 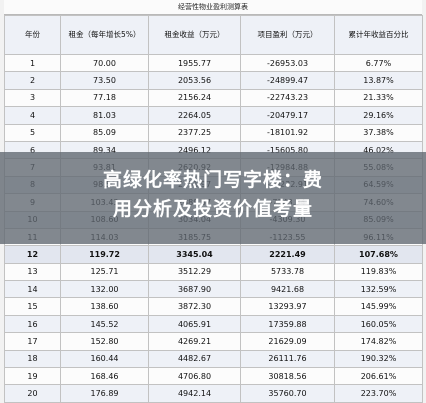 I want to click on table-cell: 77.18, so click(x=104, y=98).